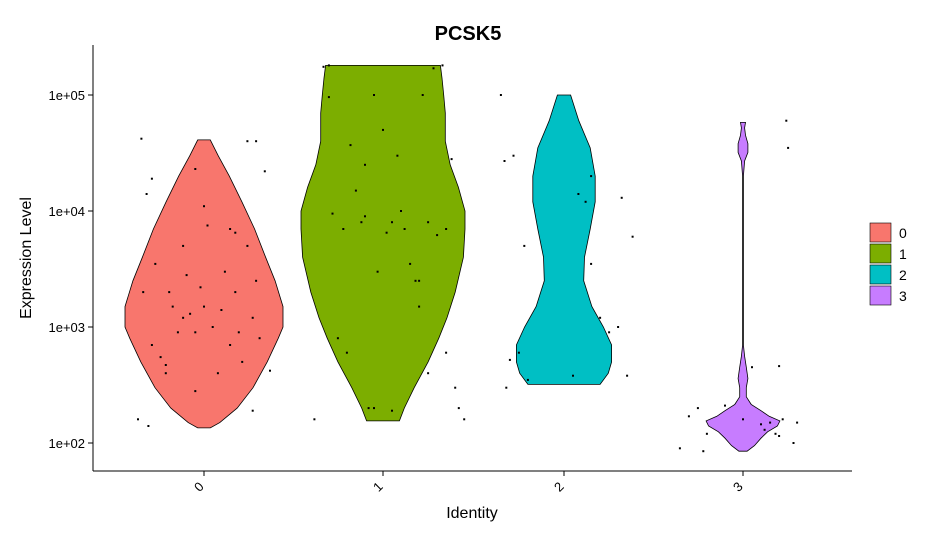 The height and width of the screenshot is (538, 926). What do you see at coordinates (66, 211) in the screenshot?
I see `y-tick-label-2: 1e+04` at bounding box center [66, 211].